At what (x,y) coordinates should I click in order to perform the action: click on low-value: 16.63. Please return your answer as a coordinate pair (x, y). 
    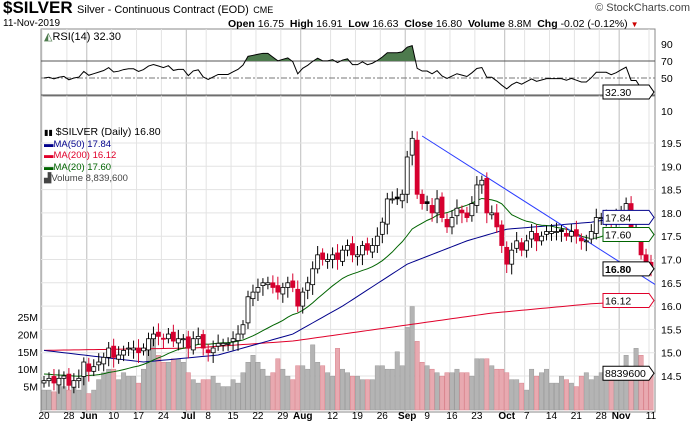
    Looking at the image, I should click on (385, 24).